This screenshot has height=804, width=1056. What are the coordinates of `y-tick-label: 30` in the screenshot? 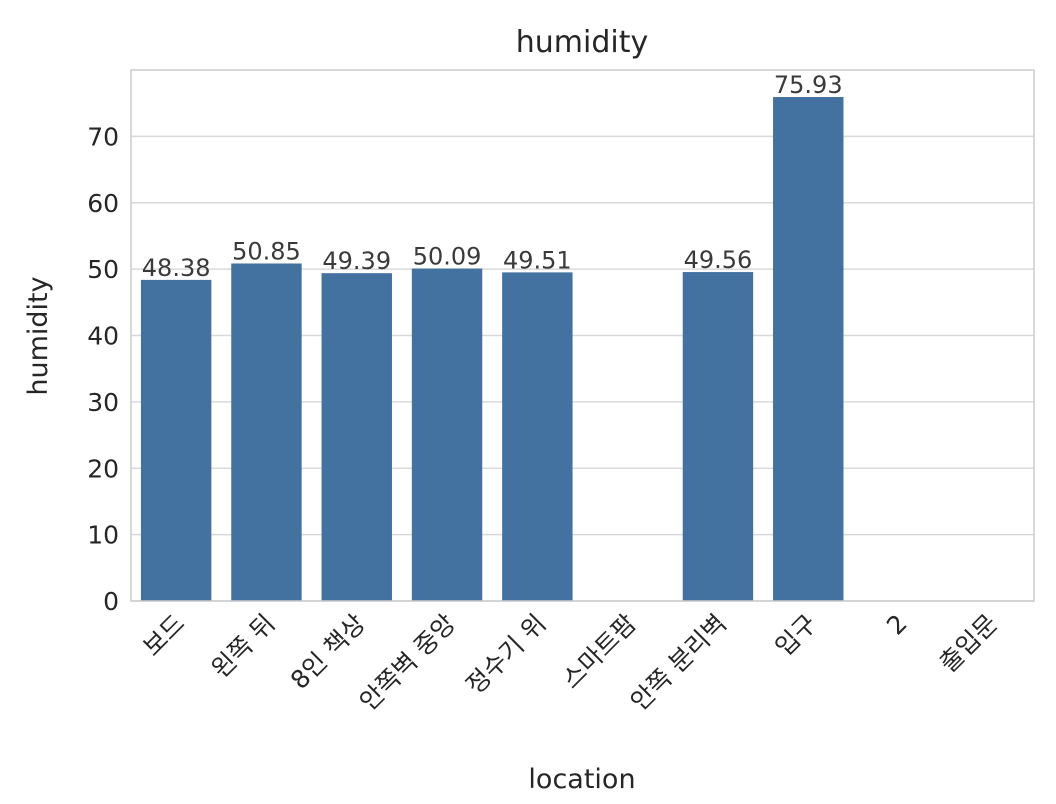 It's located at (103, 402).